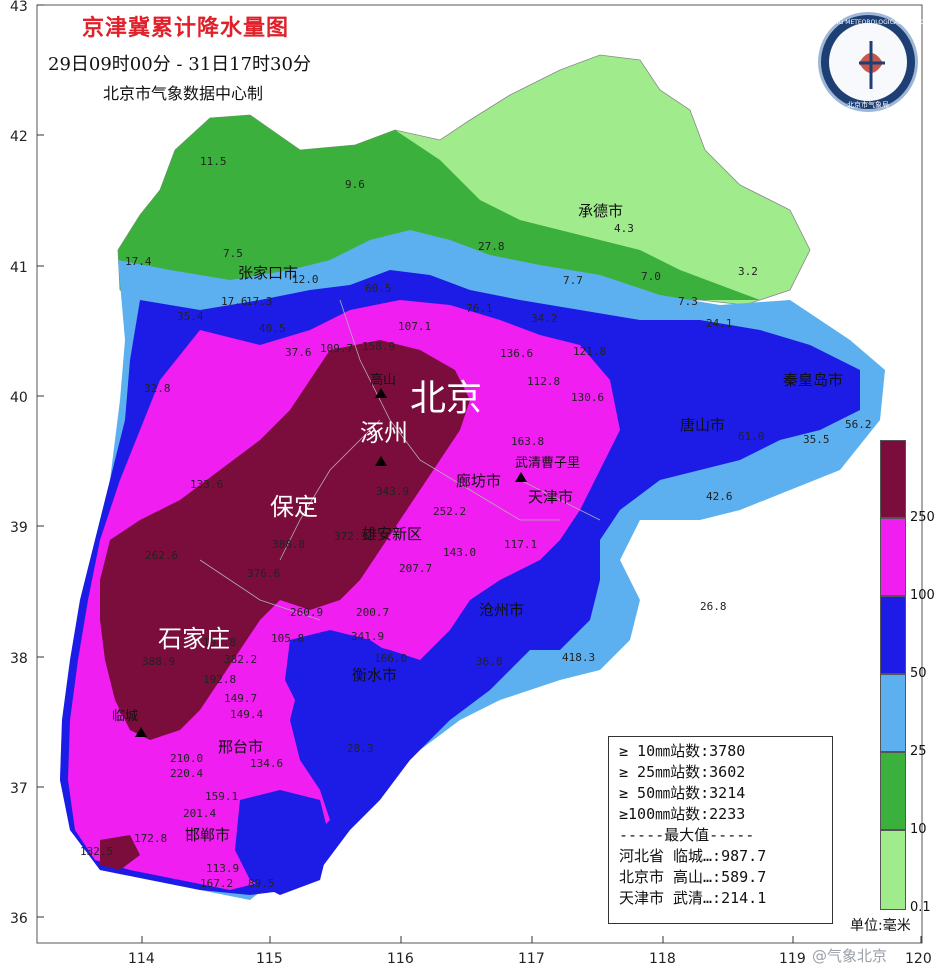  Describe the element at coordinates (520, 544) in the screenshot. I see `station-value: 117.1` at that location.